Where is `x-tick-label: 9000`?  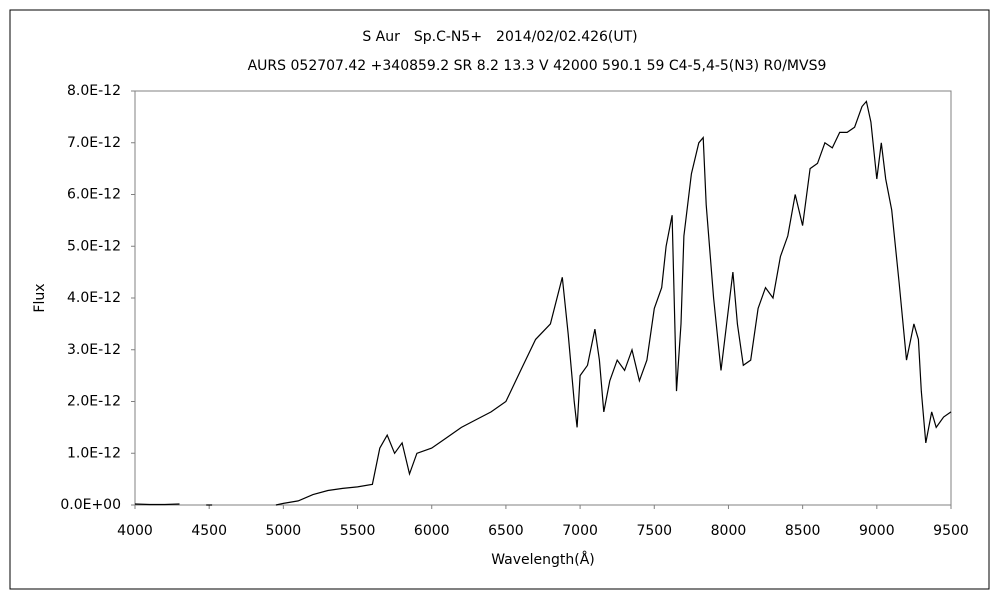 x-tick-label: 9000 is located at coordinates (877, 531).